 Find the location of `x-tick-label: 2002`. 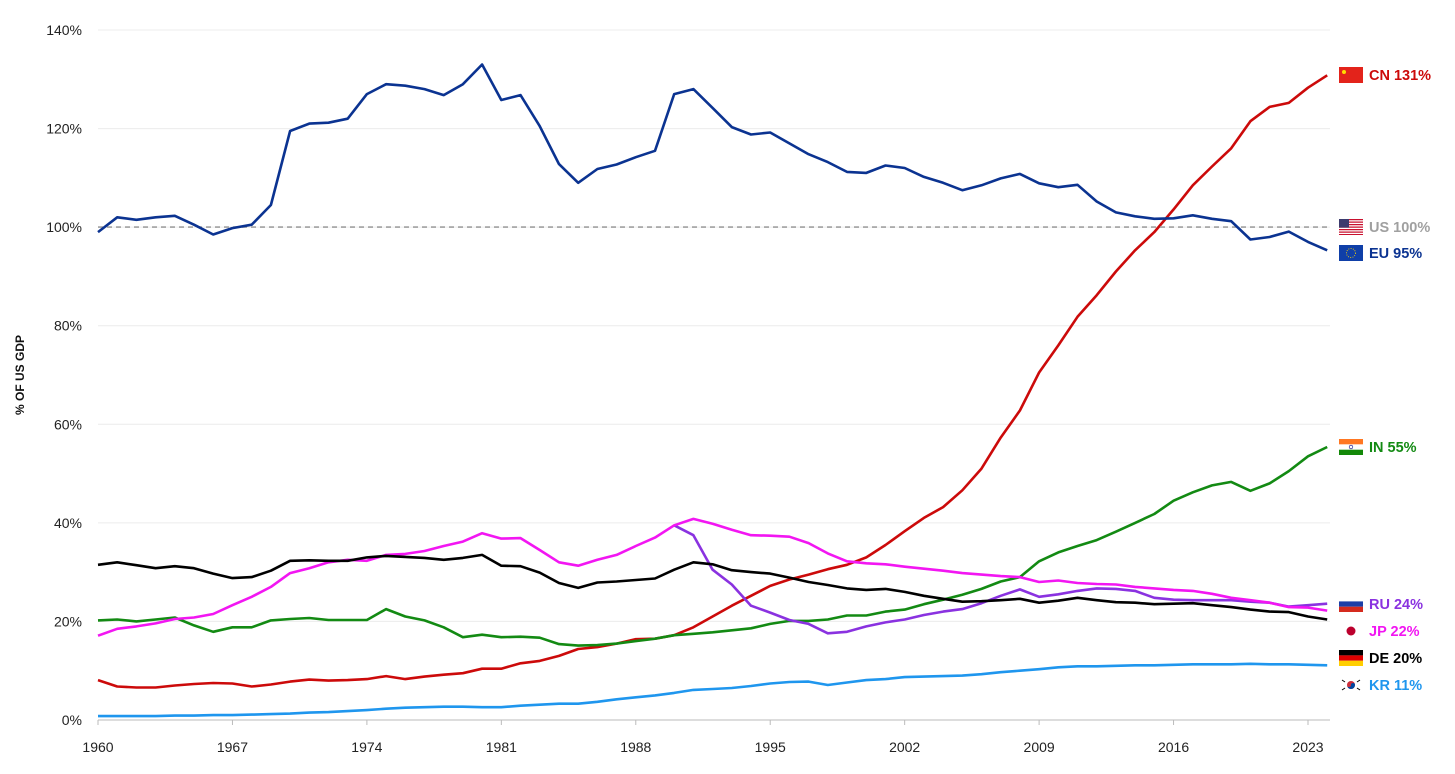

x-tick-label: 2002 is located at coordinates (904, 747).